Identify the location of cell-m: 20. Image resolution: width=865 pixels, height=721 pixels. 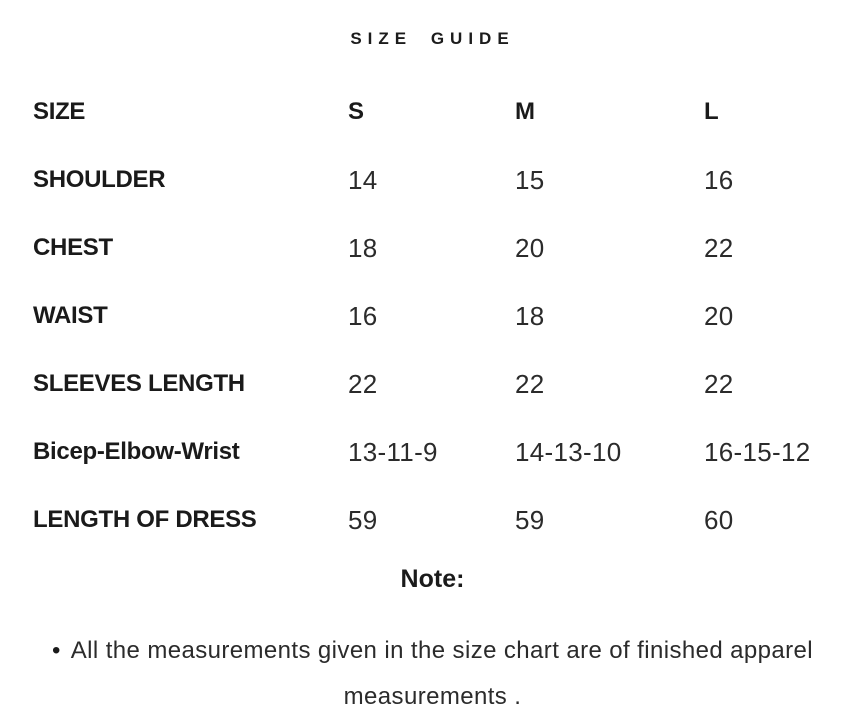
(530, 247).